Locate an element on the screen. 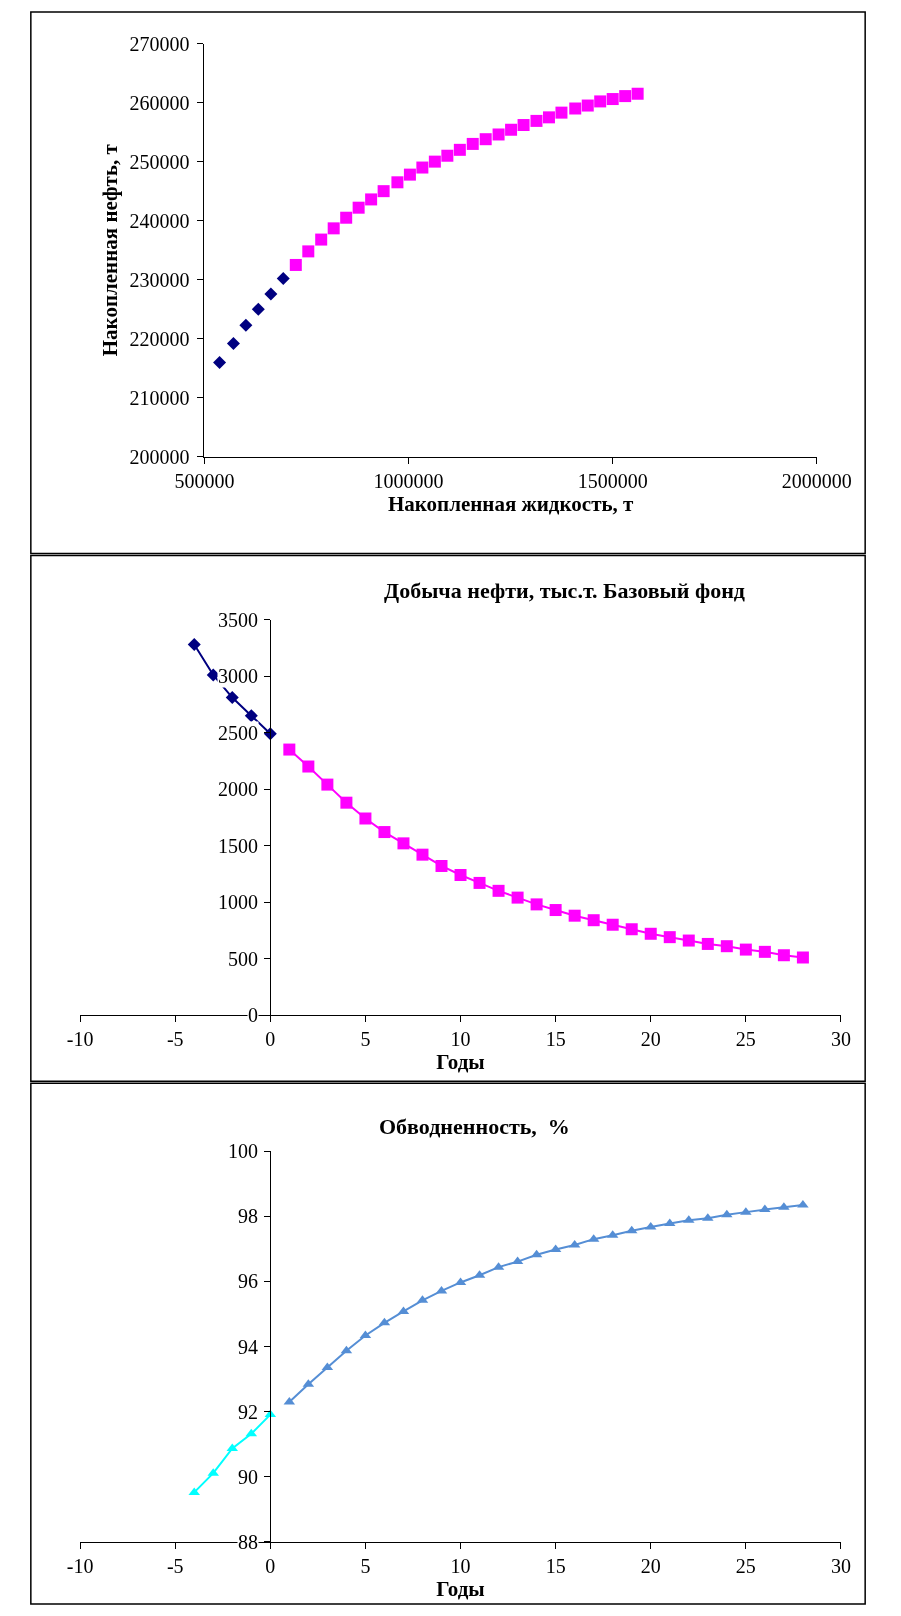  y-tick-label: 1000 is located at coordinates (238, 902).